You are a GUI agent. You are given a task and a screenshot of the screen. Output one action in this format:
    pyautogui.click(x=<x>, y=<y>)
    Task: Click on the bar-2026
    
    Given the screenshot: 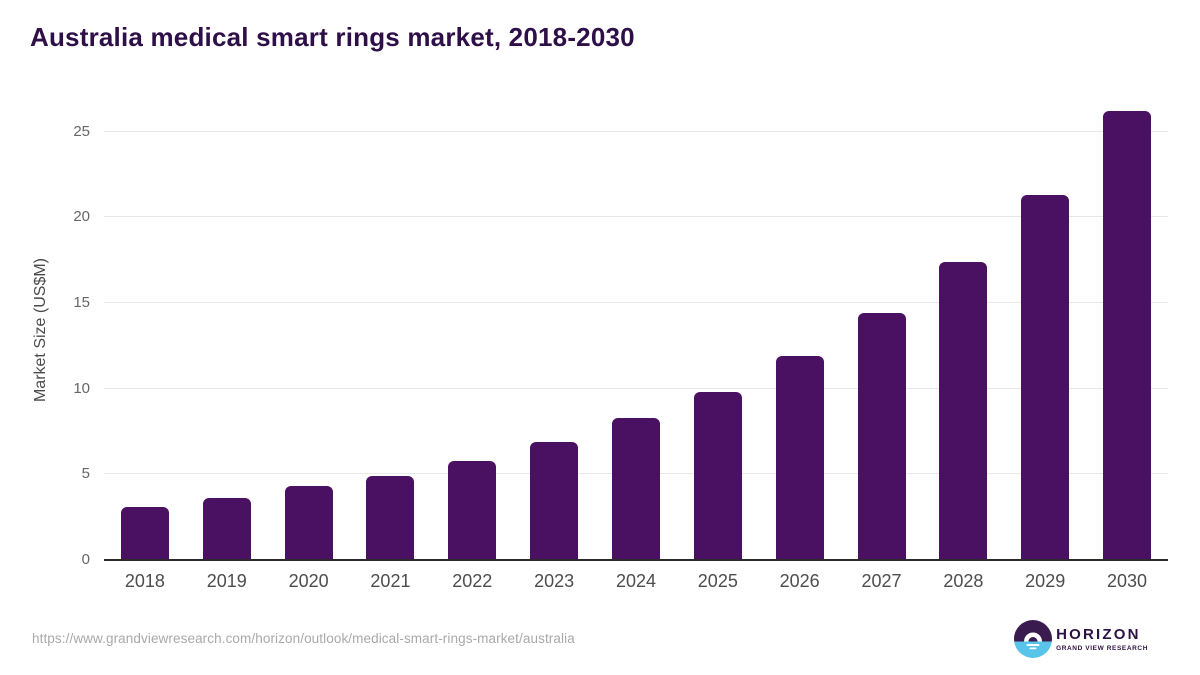 What is the action you would take?
    pyautogui.click(x=799, y=458)
    